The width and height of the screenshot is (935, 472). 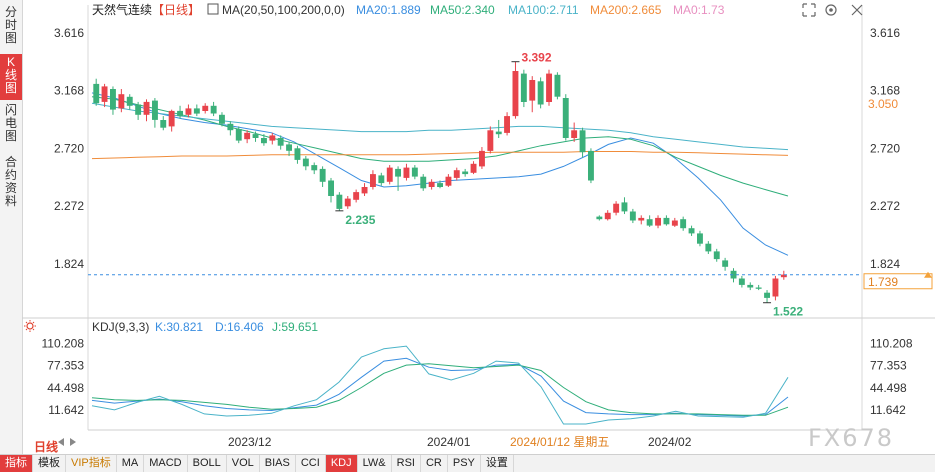 What do you see at coordinates (213, 9) in the screenshot?
I see `ma-settings-icon` at bounding box center [213, 9].